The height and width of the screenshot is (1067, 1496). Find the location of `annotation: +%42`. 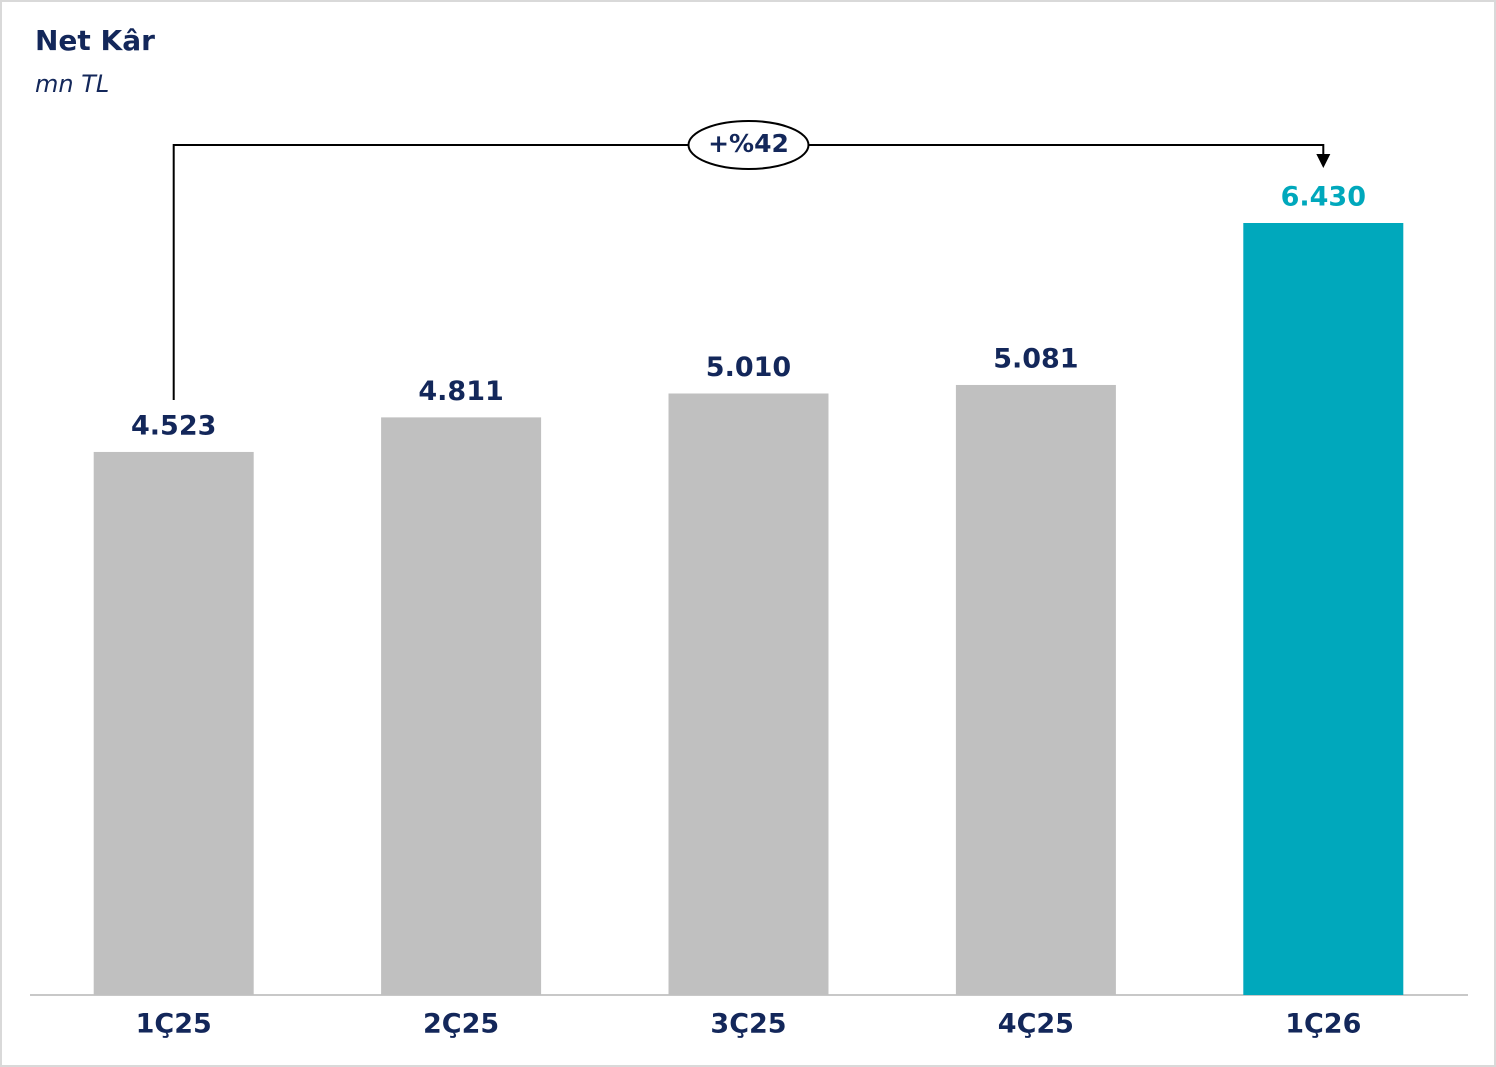

annotation: +%42 is located at coordinates (748, 143).